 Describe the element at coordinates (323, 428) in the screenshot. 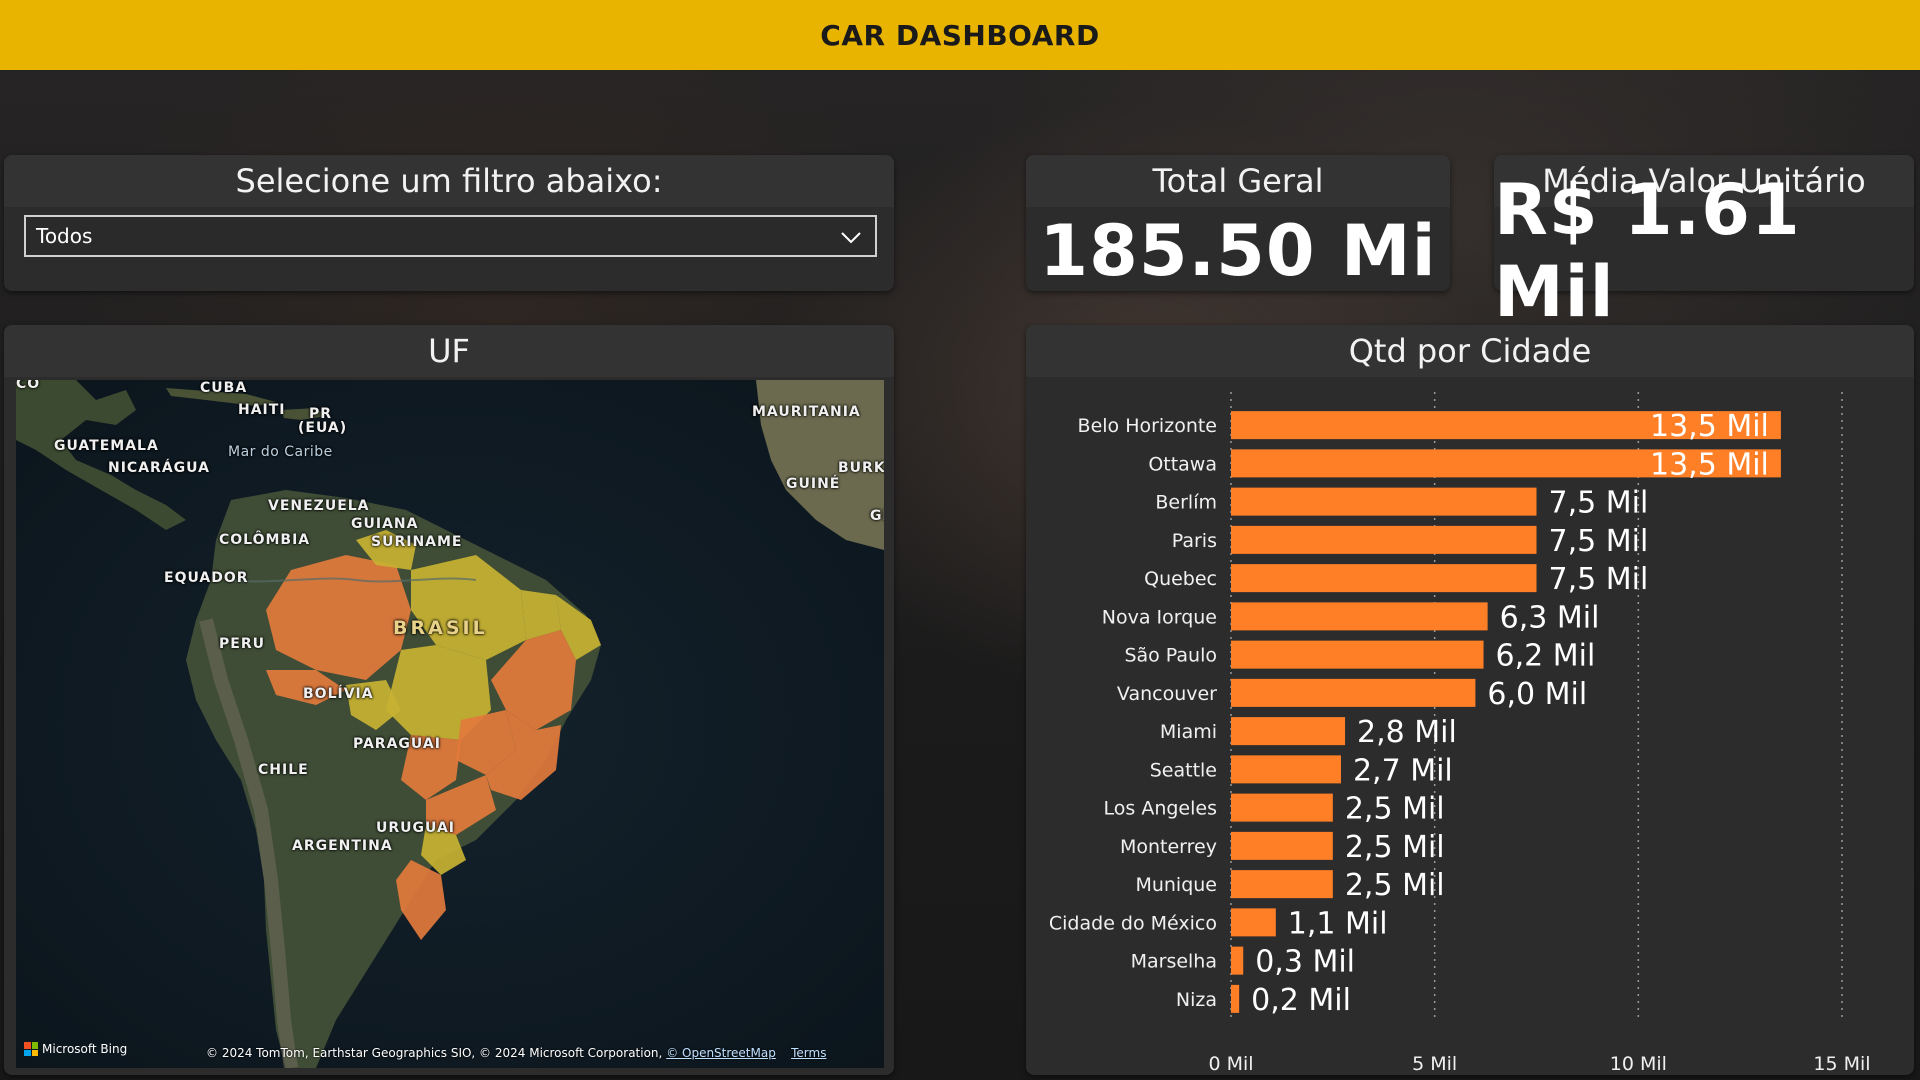

I see `map-label-eua: (EUA)` at that location.